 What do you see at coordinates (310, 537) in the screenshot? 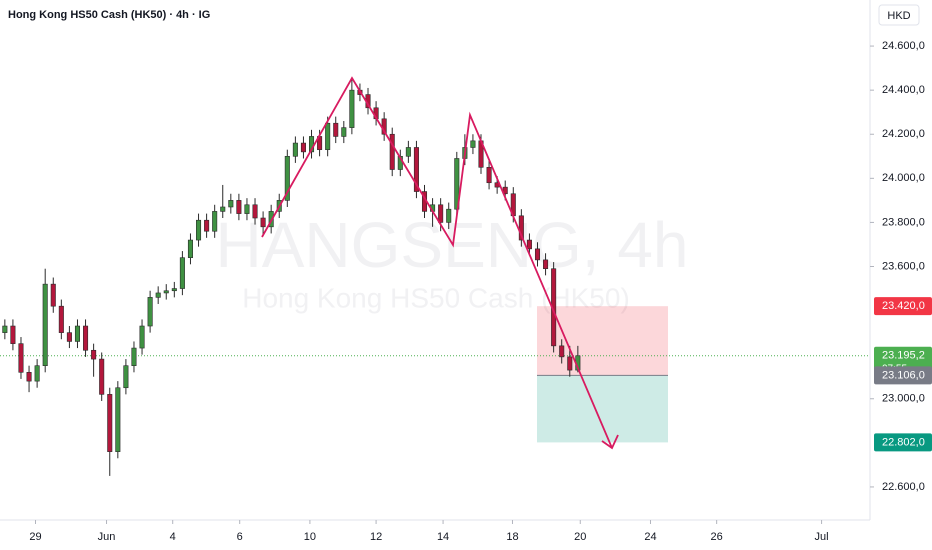
I see `x-tick-label: 10` at bounding box center [310, 537].